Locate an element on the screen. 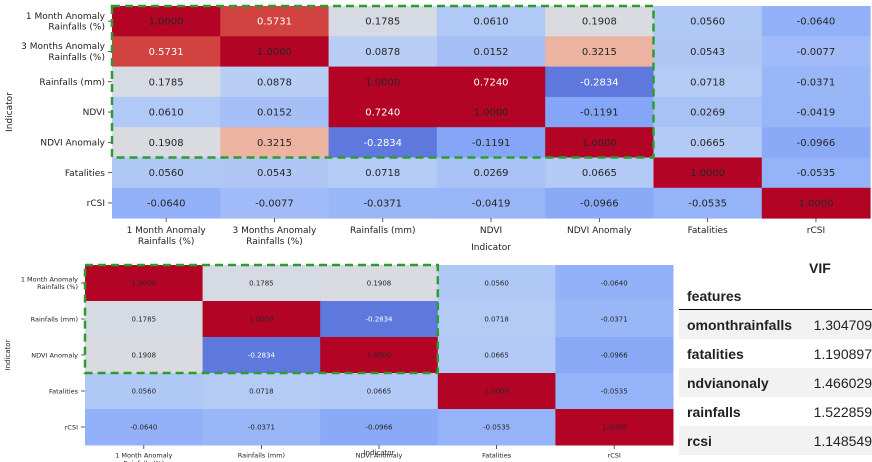 This screenshot has width=872, height=462. y-tick-label: rCSI is located at coordinates (96, 204).